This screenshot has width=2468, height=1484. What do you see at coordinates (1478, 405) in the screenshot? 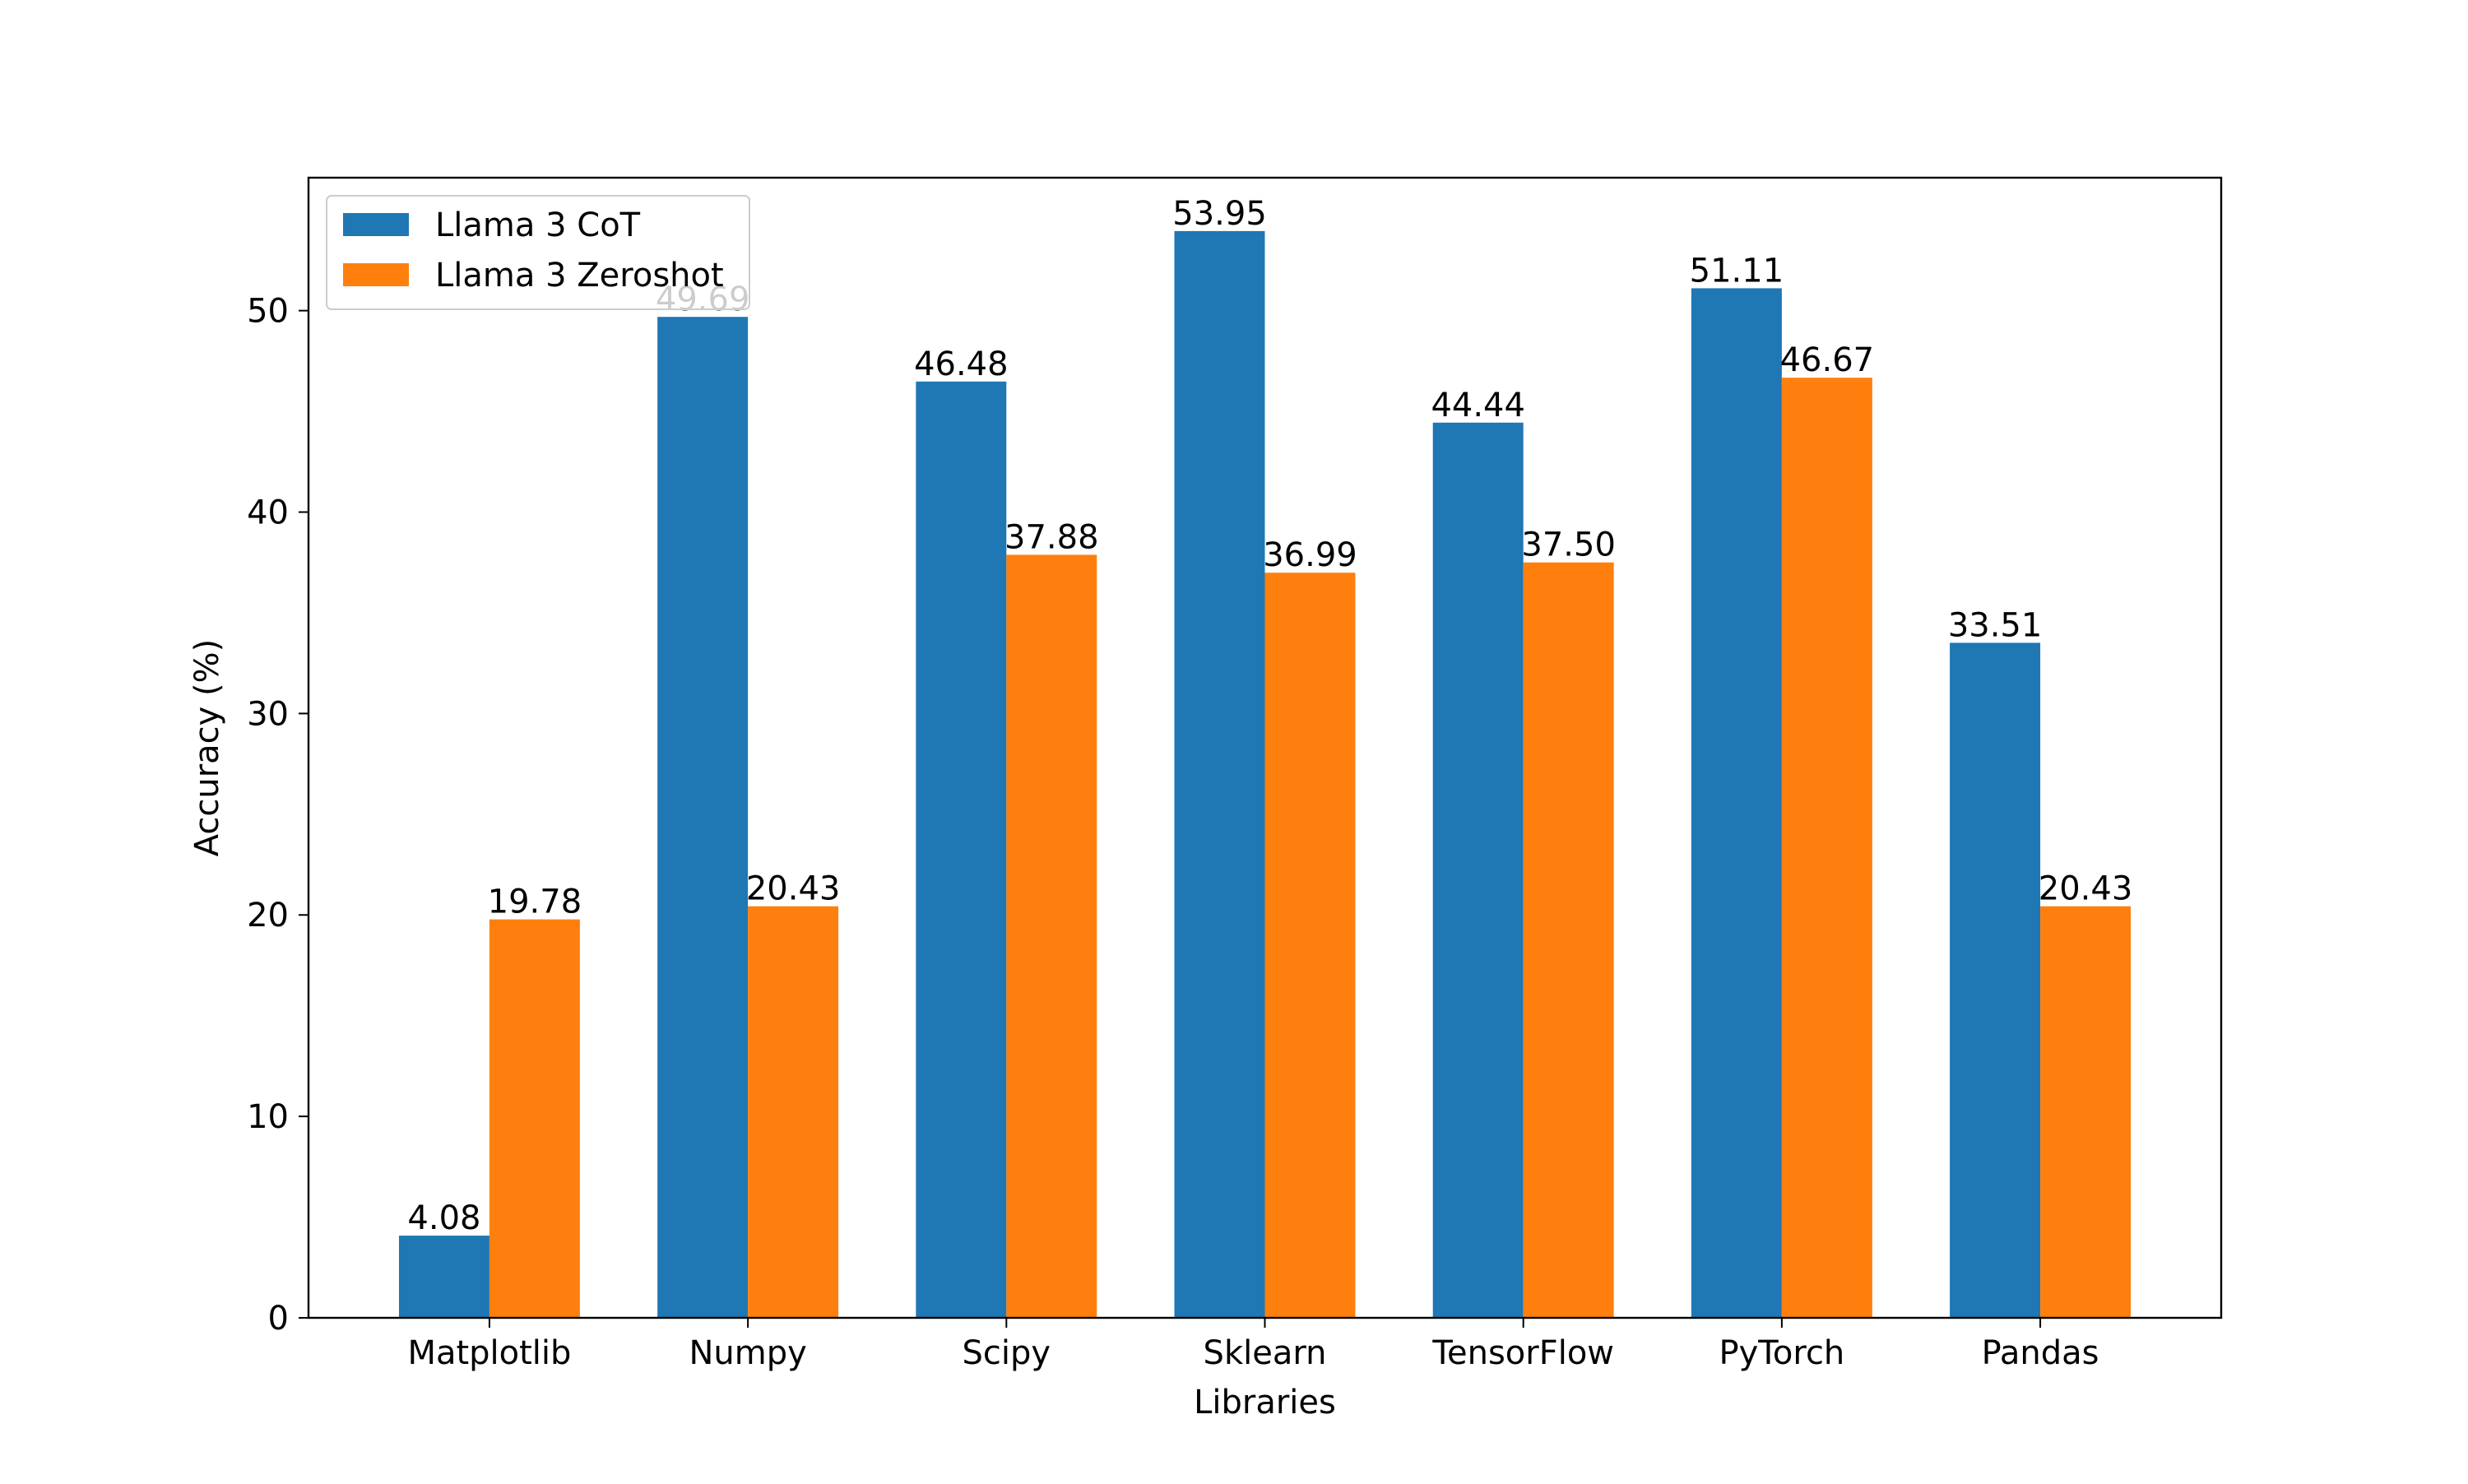
I see `data-label-llama-3-cot-tensorflow: 44.44` at bounding box center [1478, 405].